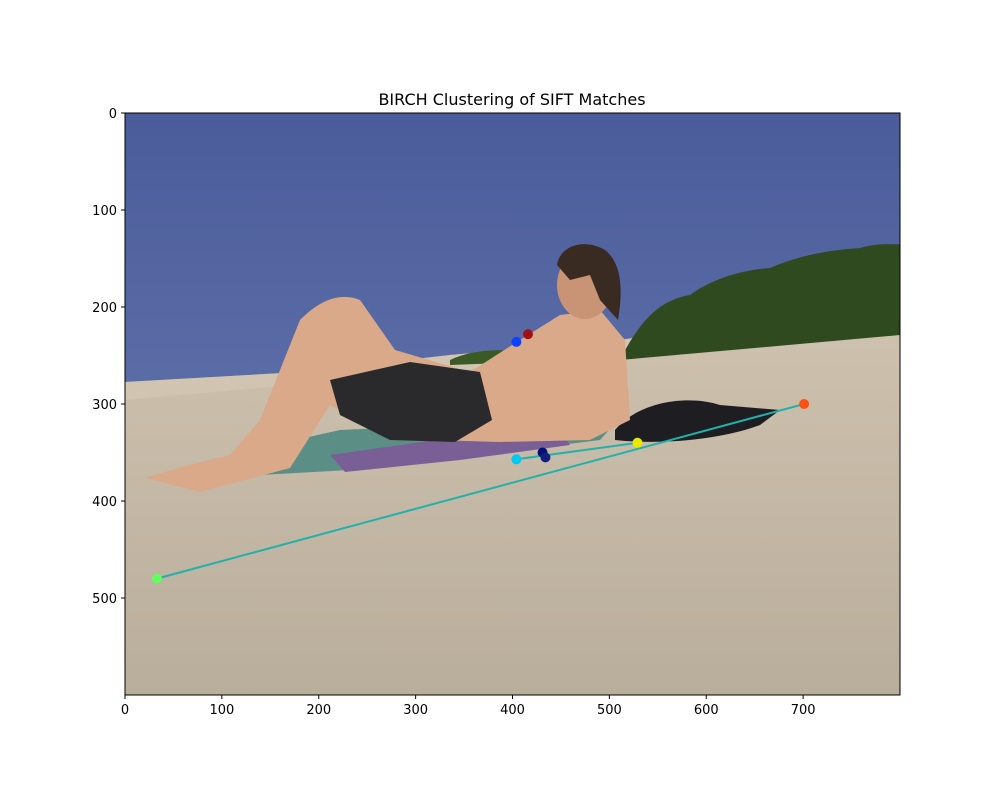  What do you see at coordinates (104, 405) in the screenshot?
I see `y-tick-label: 300` at bounding box center [104, 405].